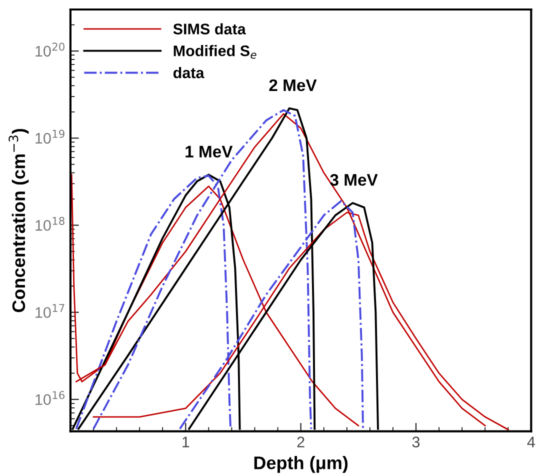 The width and height of the screenshot is (542, 474). What do you see at coordinates (18, 220) in the screenshot?
I see `y-axis-title: Concentration (cm$^{−3}$)` at bounding box center [18, 220].